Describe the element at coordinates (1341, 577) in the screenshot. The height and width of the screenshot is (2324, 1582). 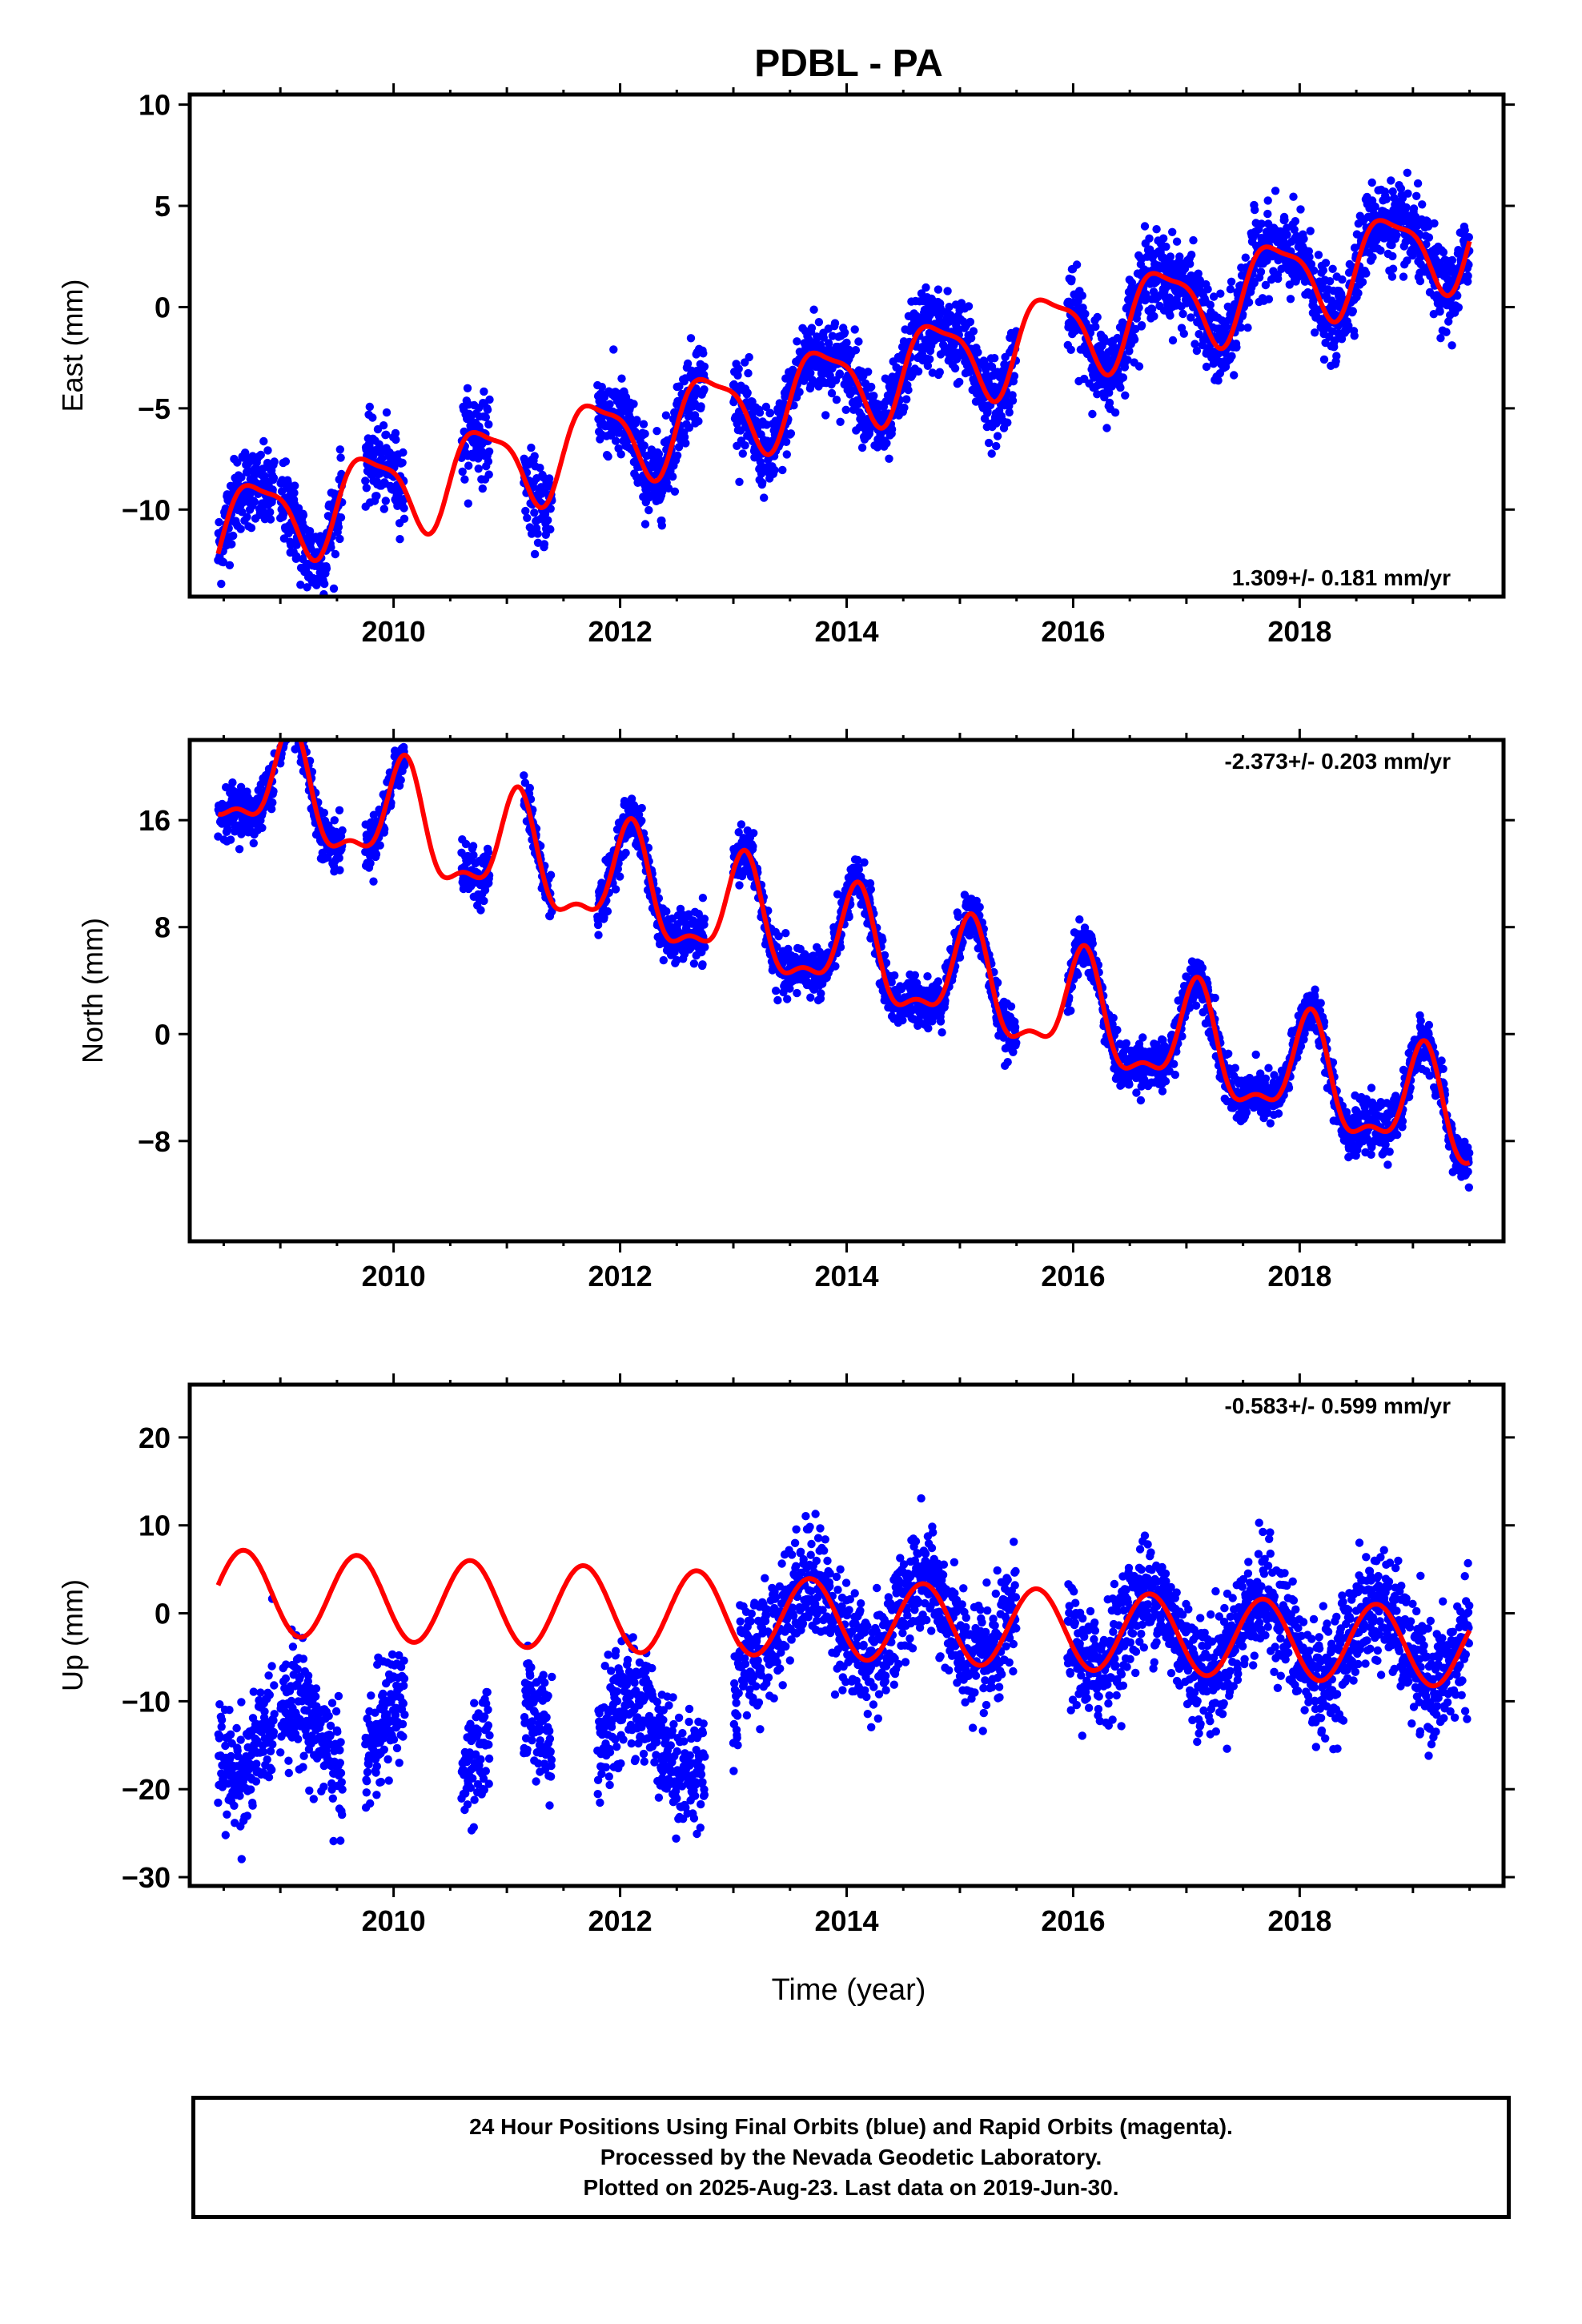
I see `rate-annotation: 1.309+/- 0.181 mm/yr` at that location.